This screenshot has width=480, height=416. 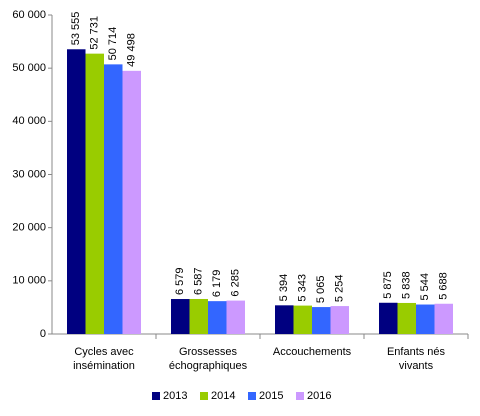 What do you see at coordinates (217, 284) in the screenshot?
I see `value-label: 6 179` at bounding box center [217, 284].